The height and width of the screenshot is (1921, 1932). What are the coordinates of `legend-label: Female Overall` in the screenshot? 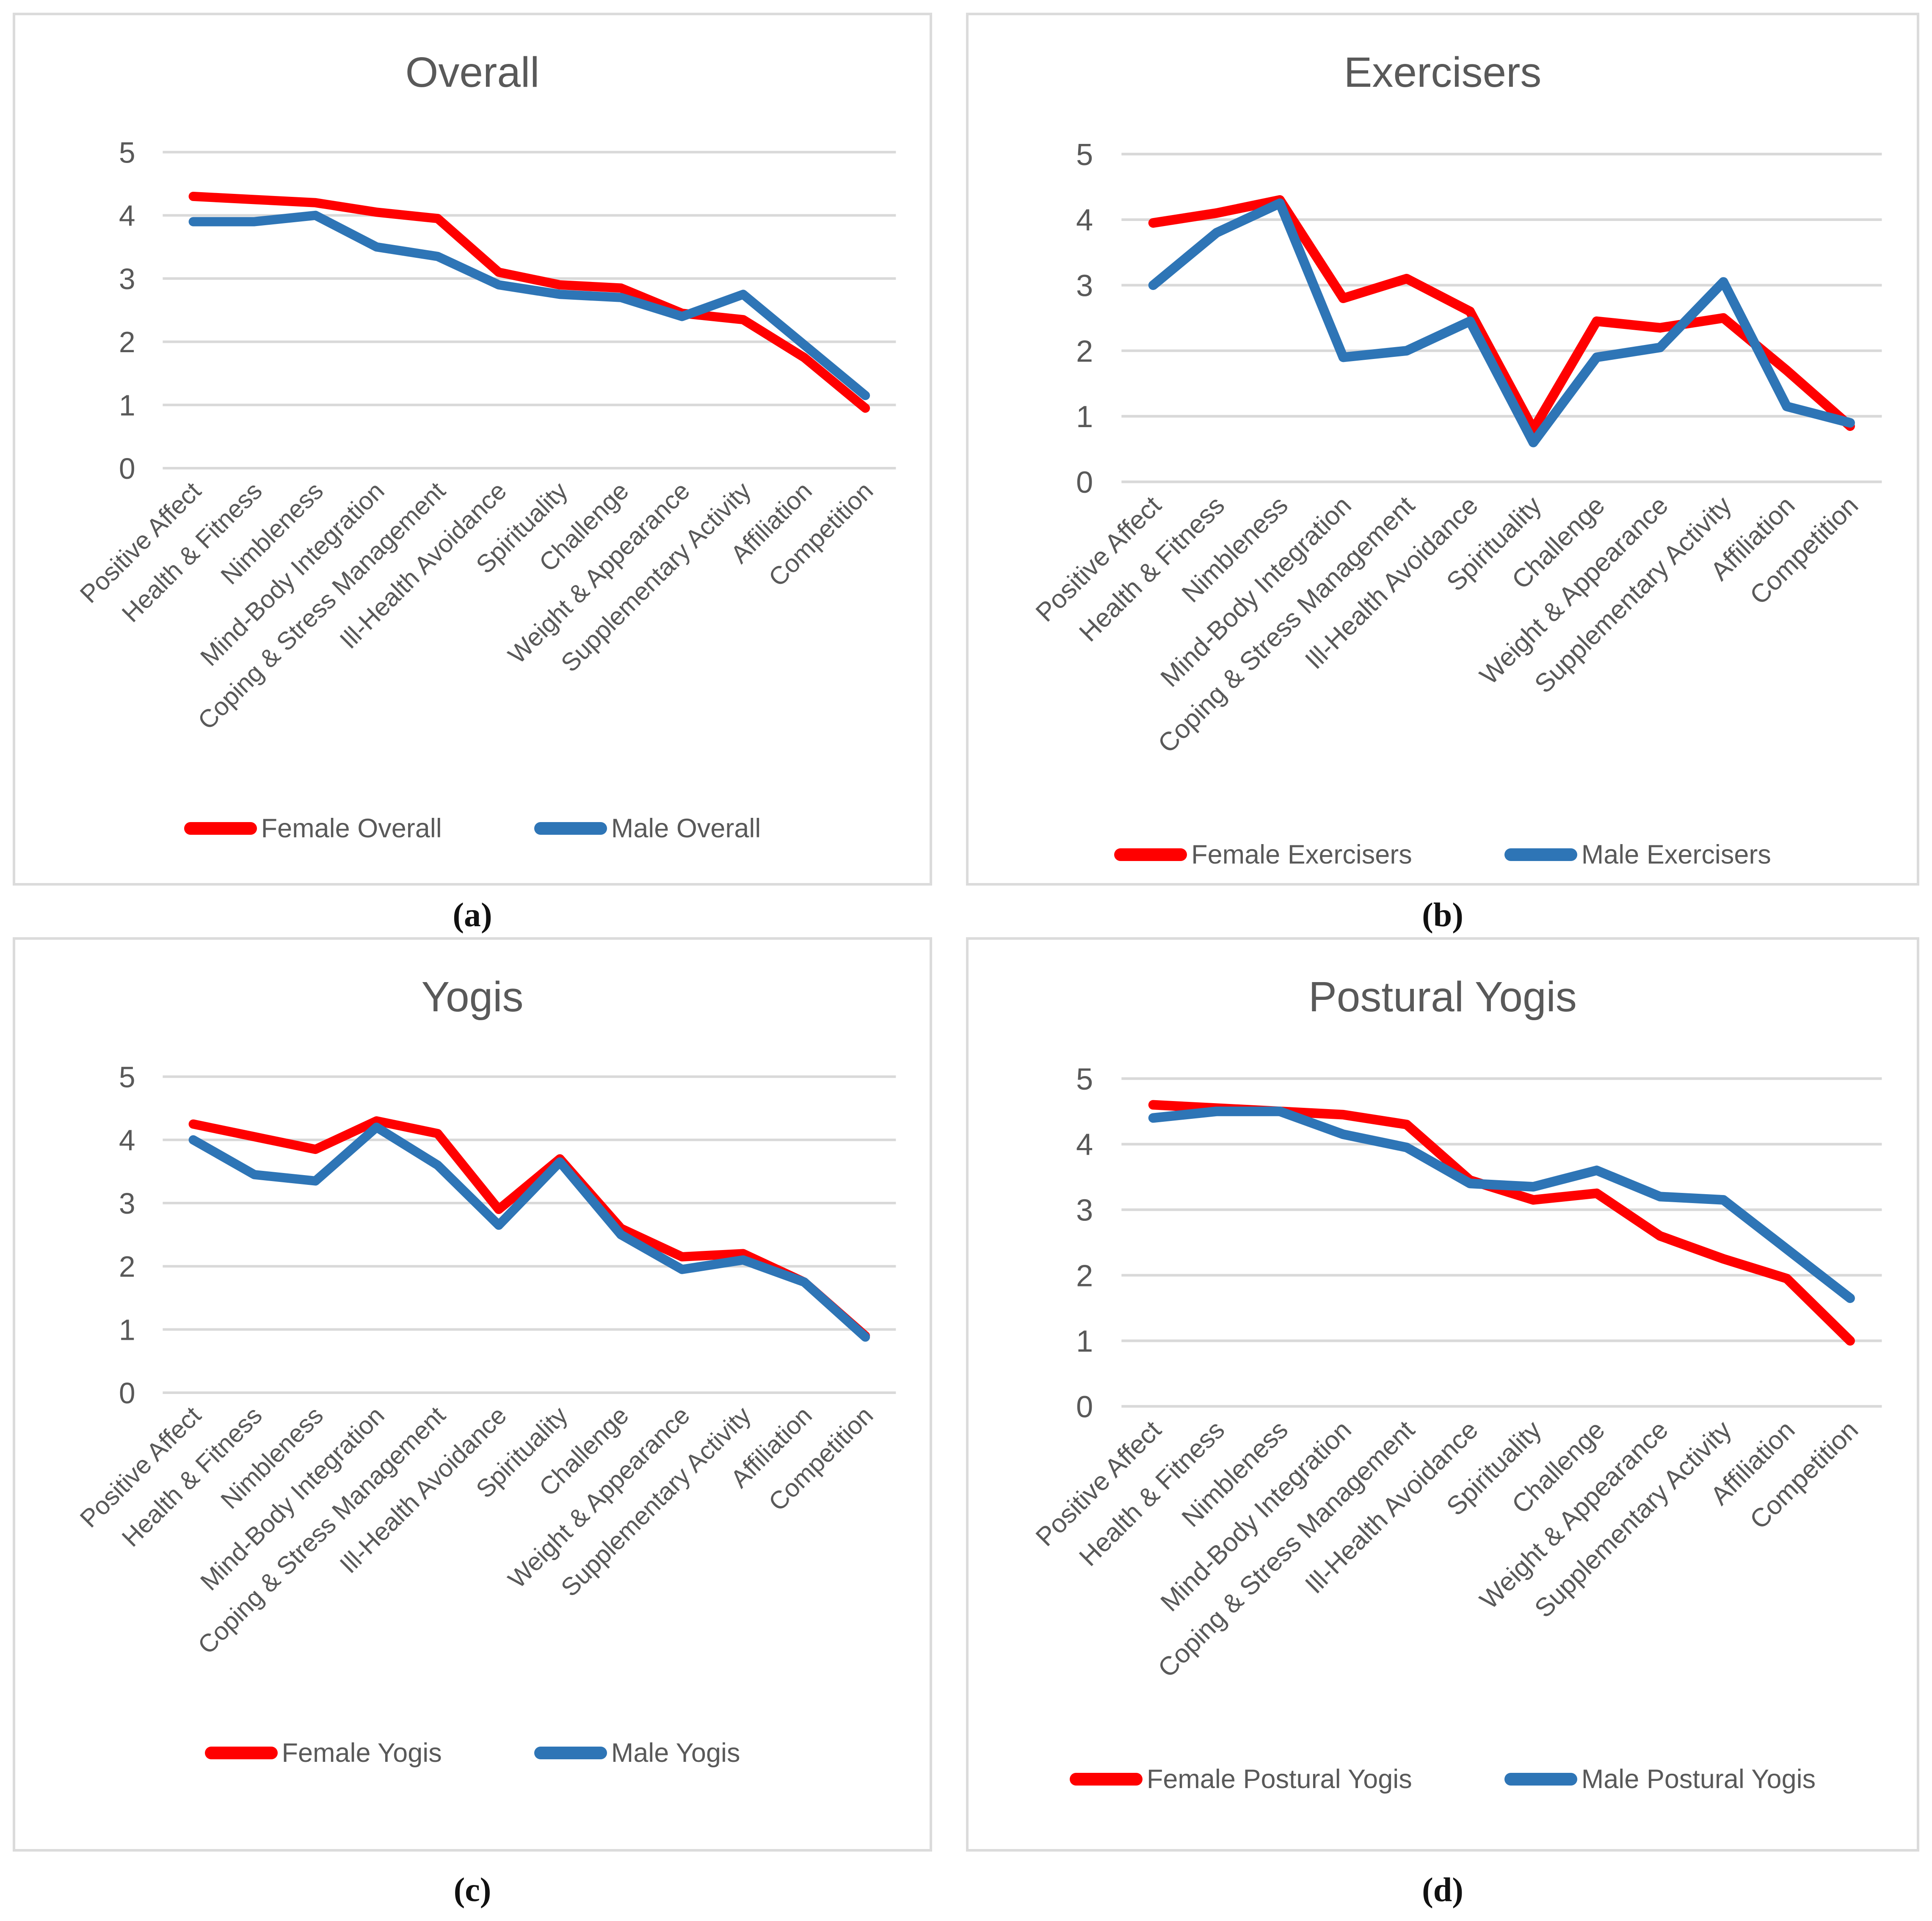 It's located at (351, 829).